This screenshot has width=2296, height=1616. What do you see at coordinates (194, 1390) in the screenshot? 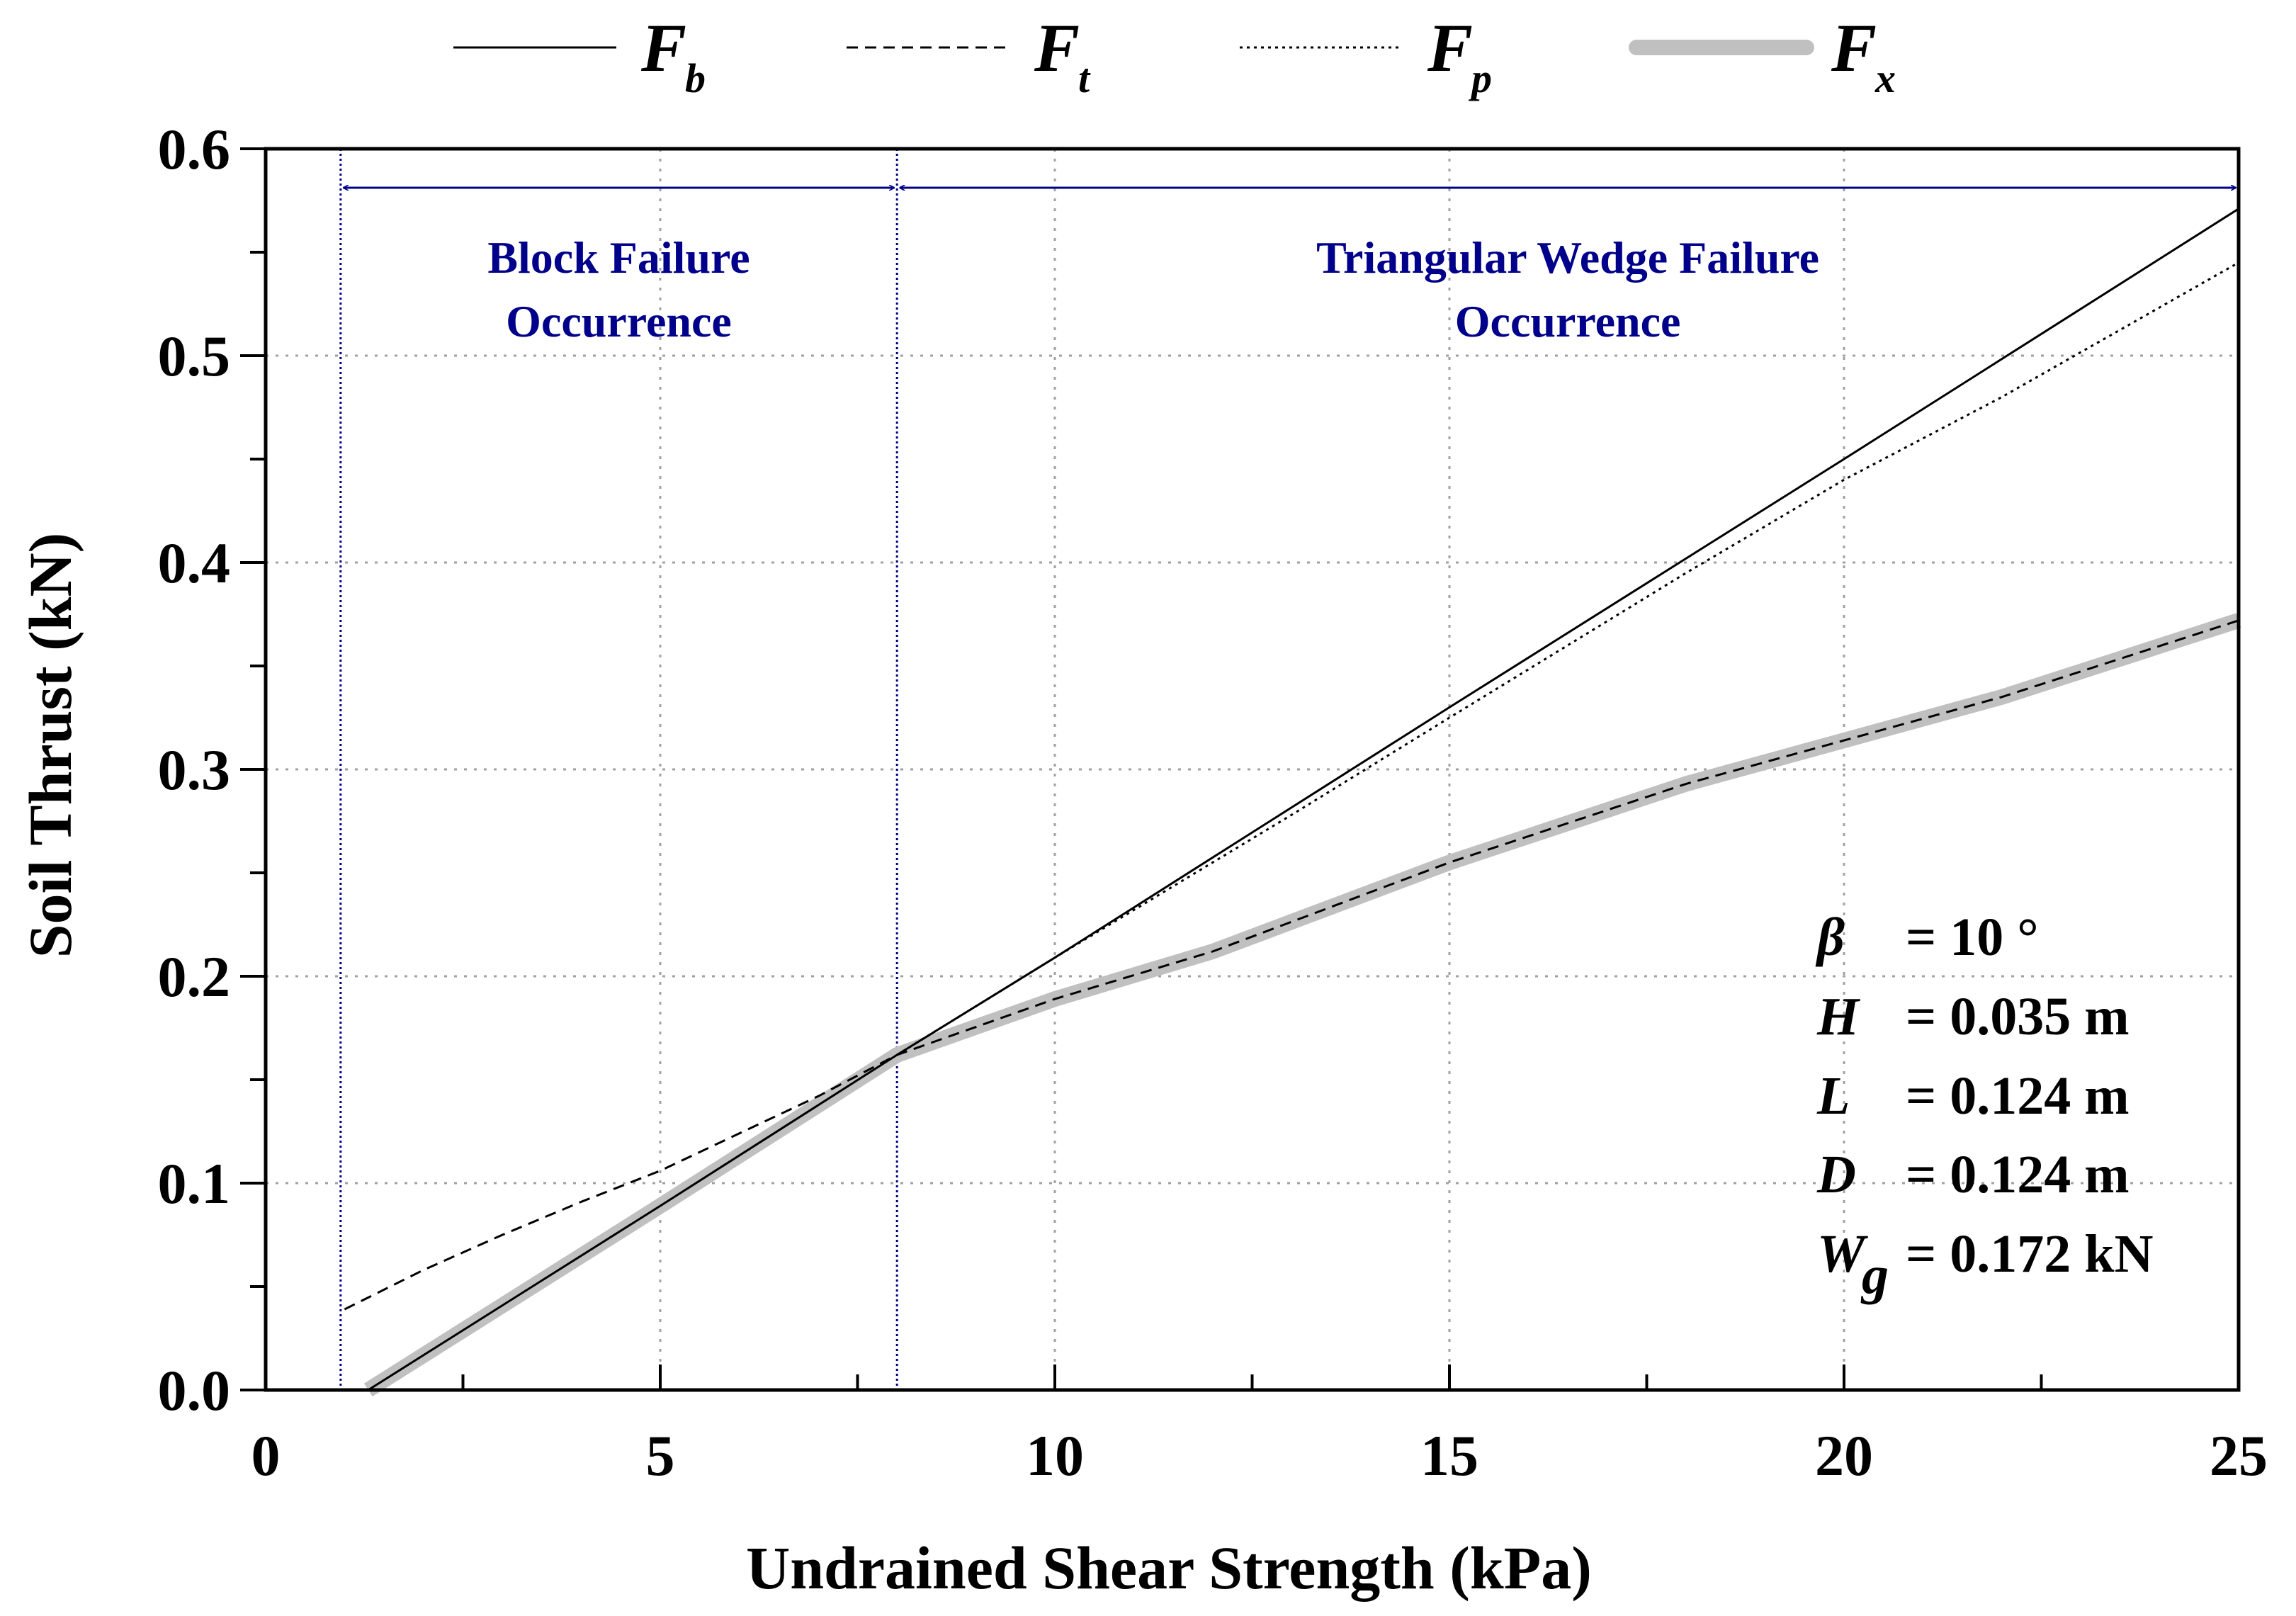
I see `y-tick-label: 0.0` at bounding box center [194, 1390].